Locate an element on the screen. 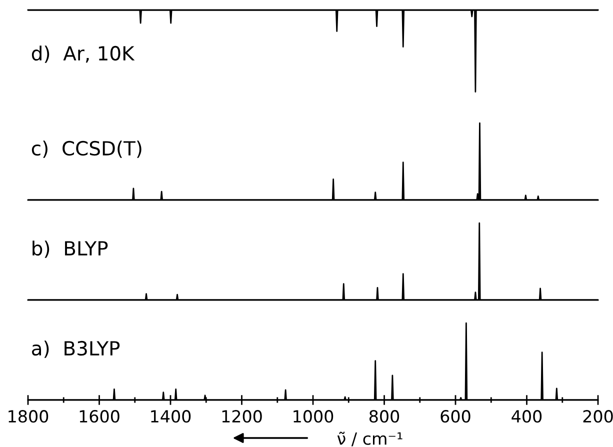 The width and height of the screenshot is (613, 447). text: c) CCSD(T) is located at coordinates (87, 149).